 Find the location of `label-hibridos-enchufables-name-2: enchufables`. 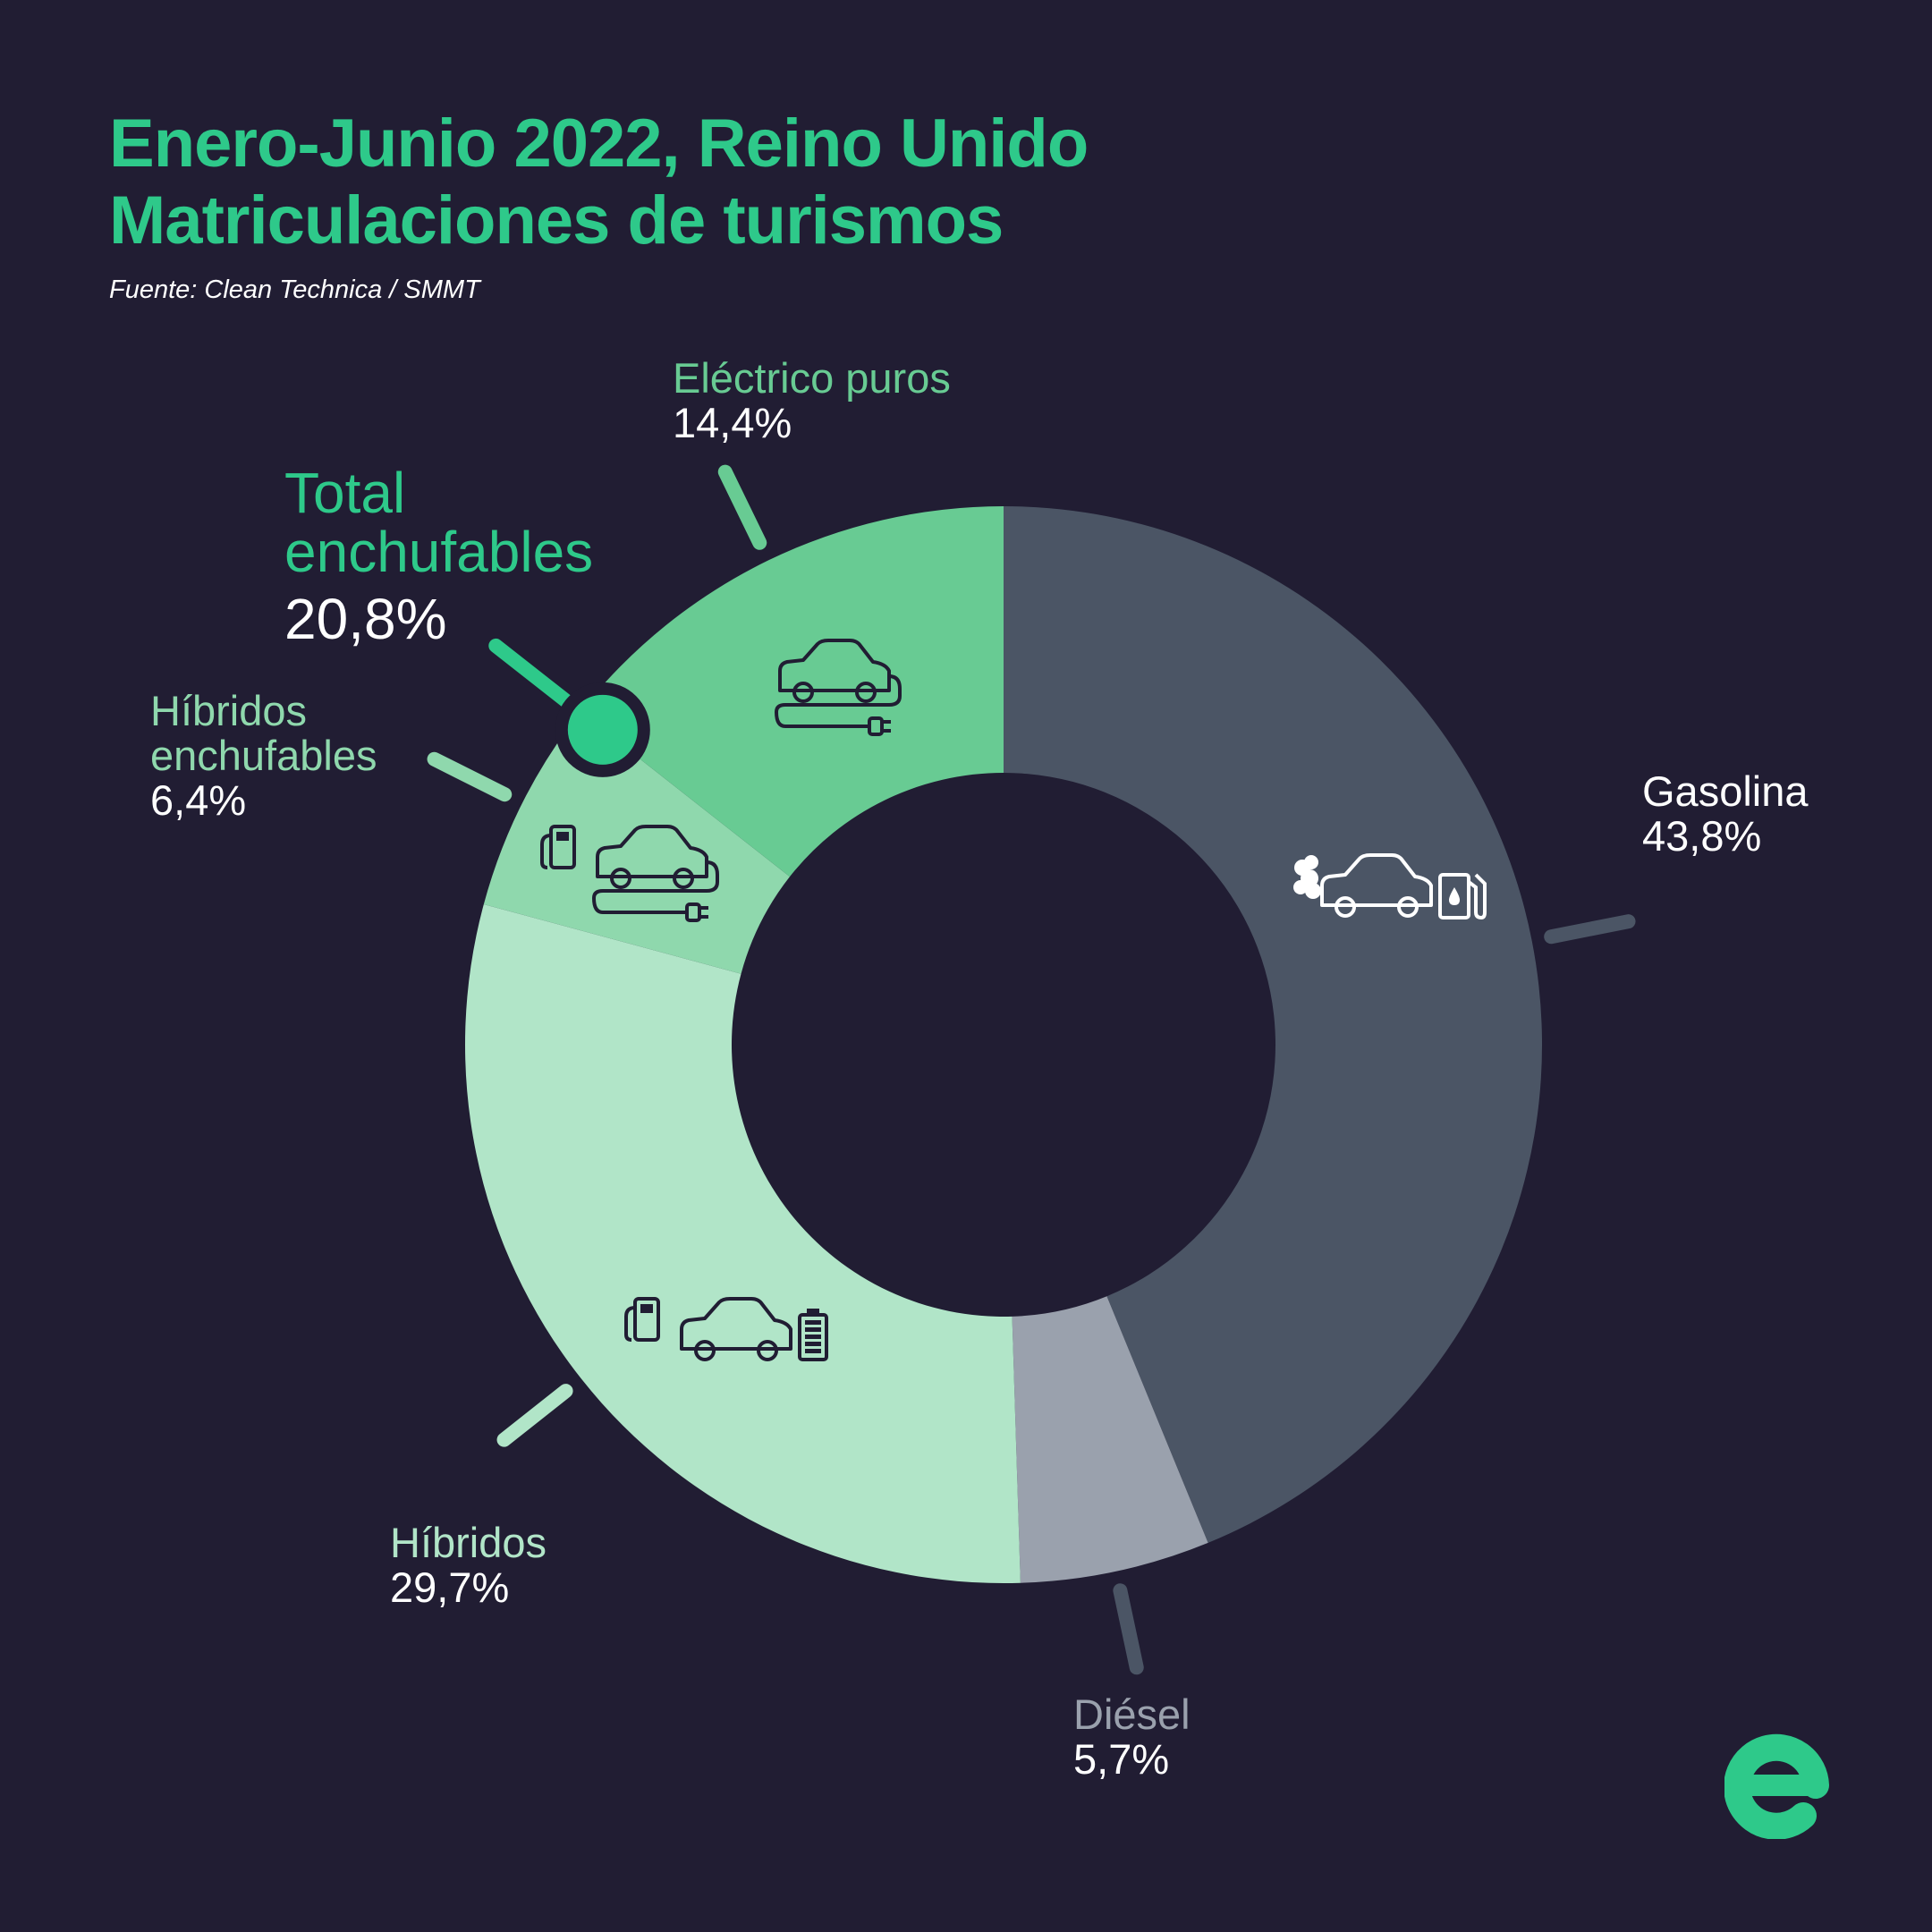

label-hibridos-enchufables-name-2: enchufables is located at coordinates (263, 755).